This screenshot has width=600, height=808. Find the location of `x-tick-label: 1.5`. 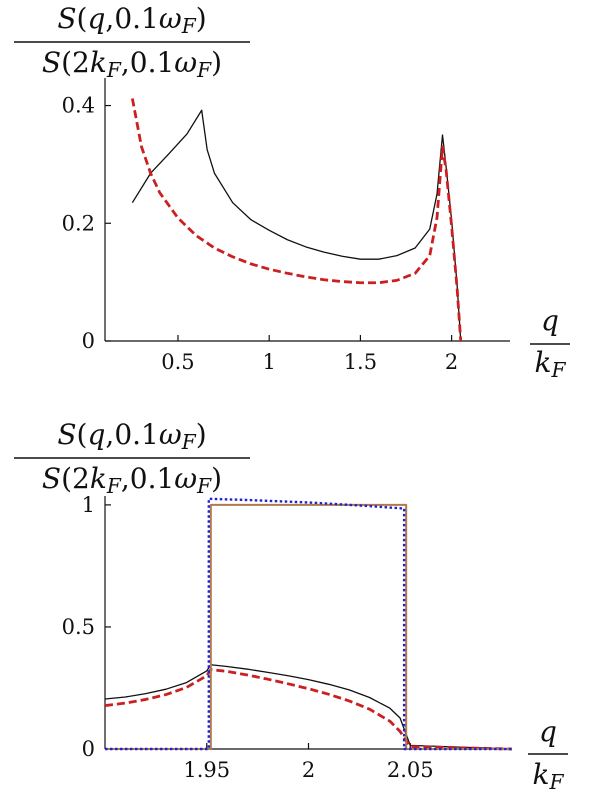

x-tick-label: 1.5 is located at coordinates (360, 362).